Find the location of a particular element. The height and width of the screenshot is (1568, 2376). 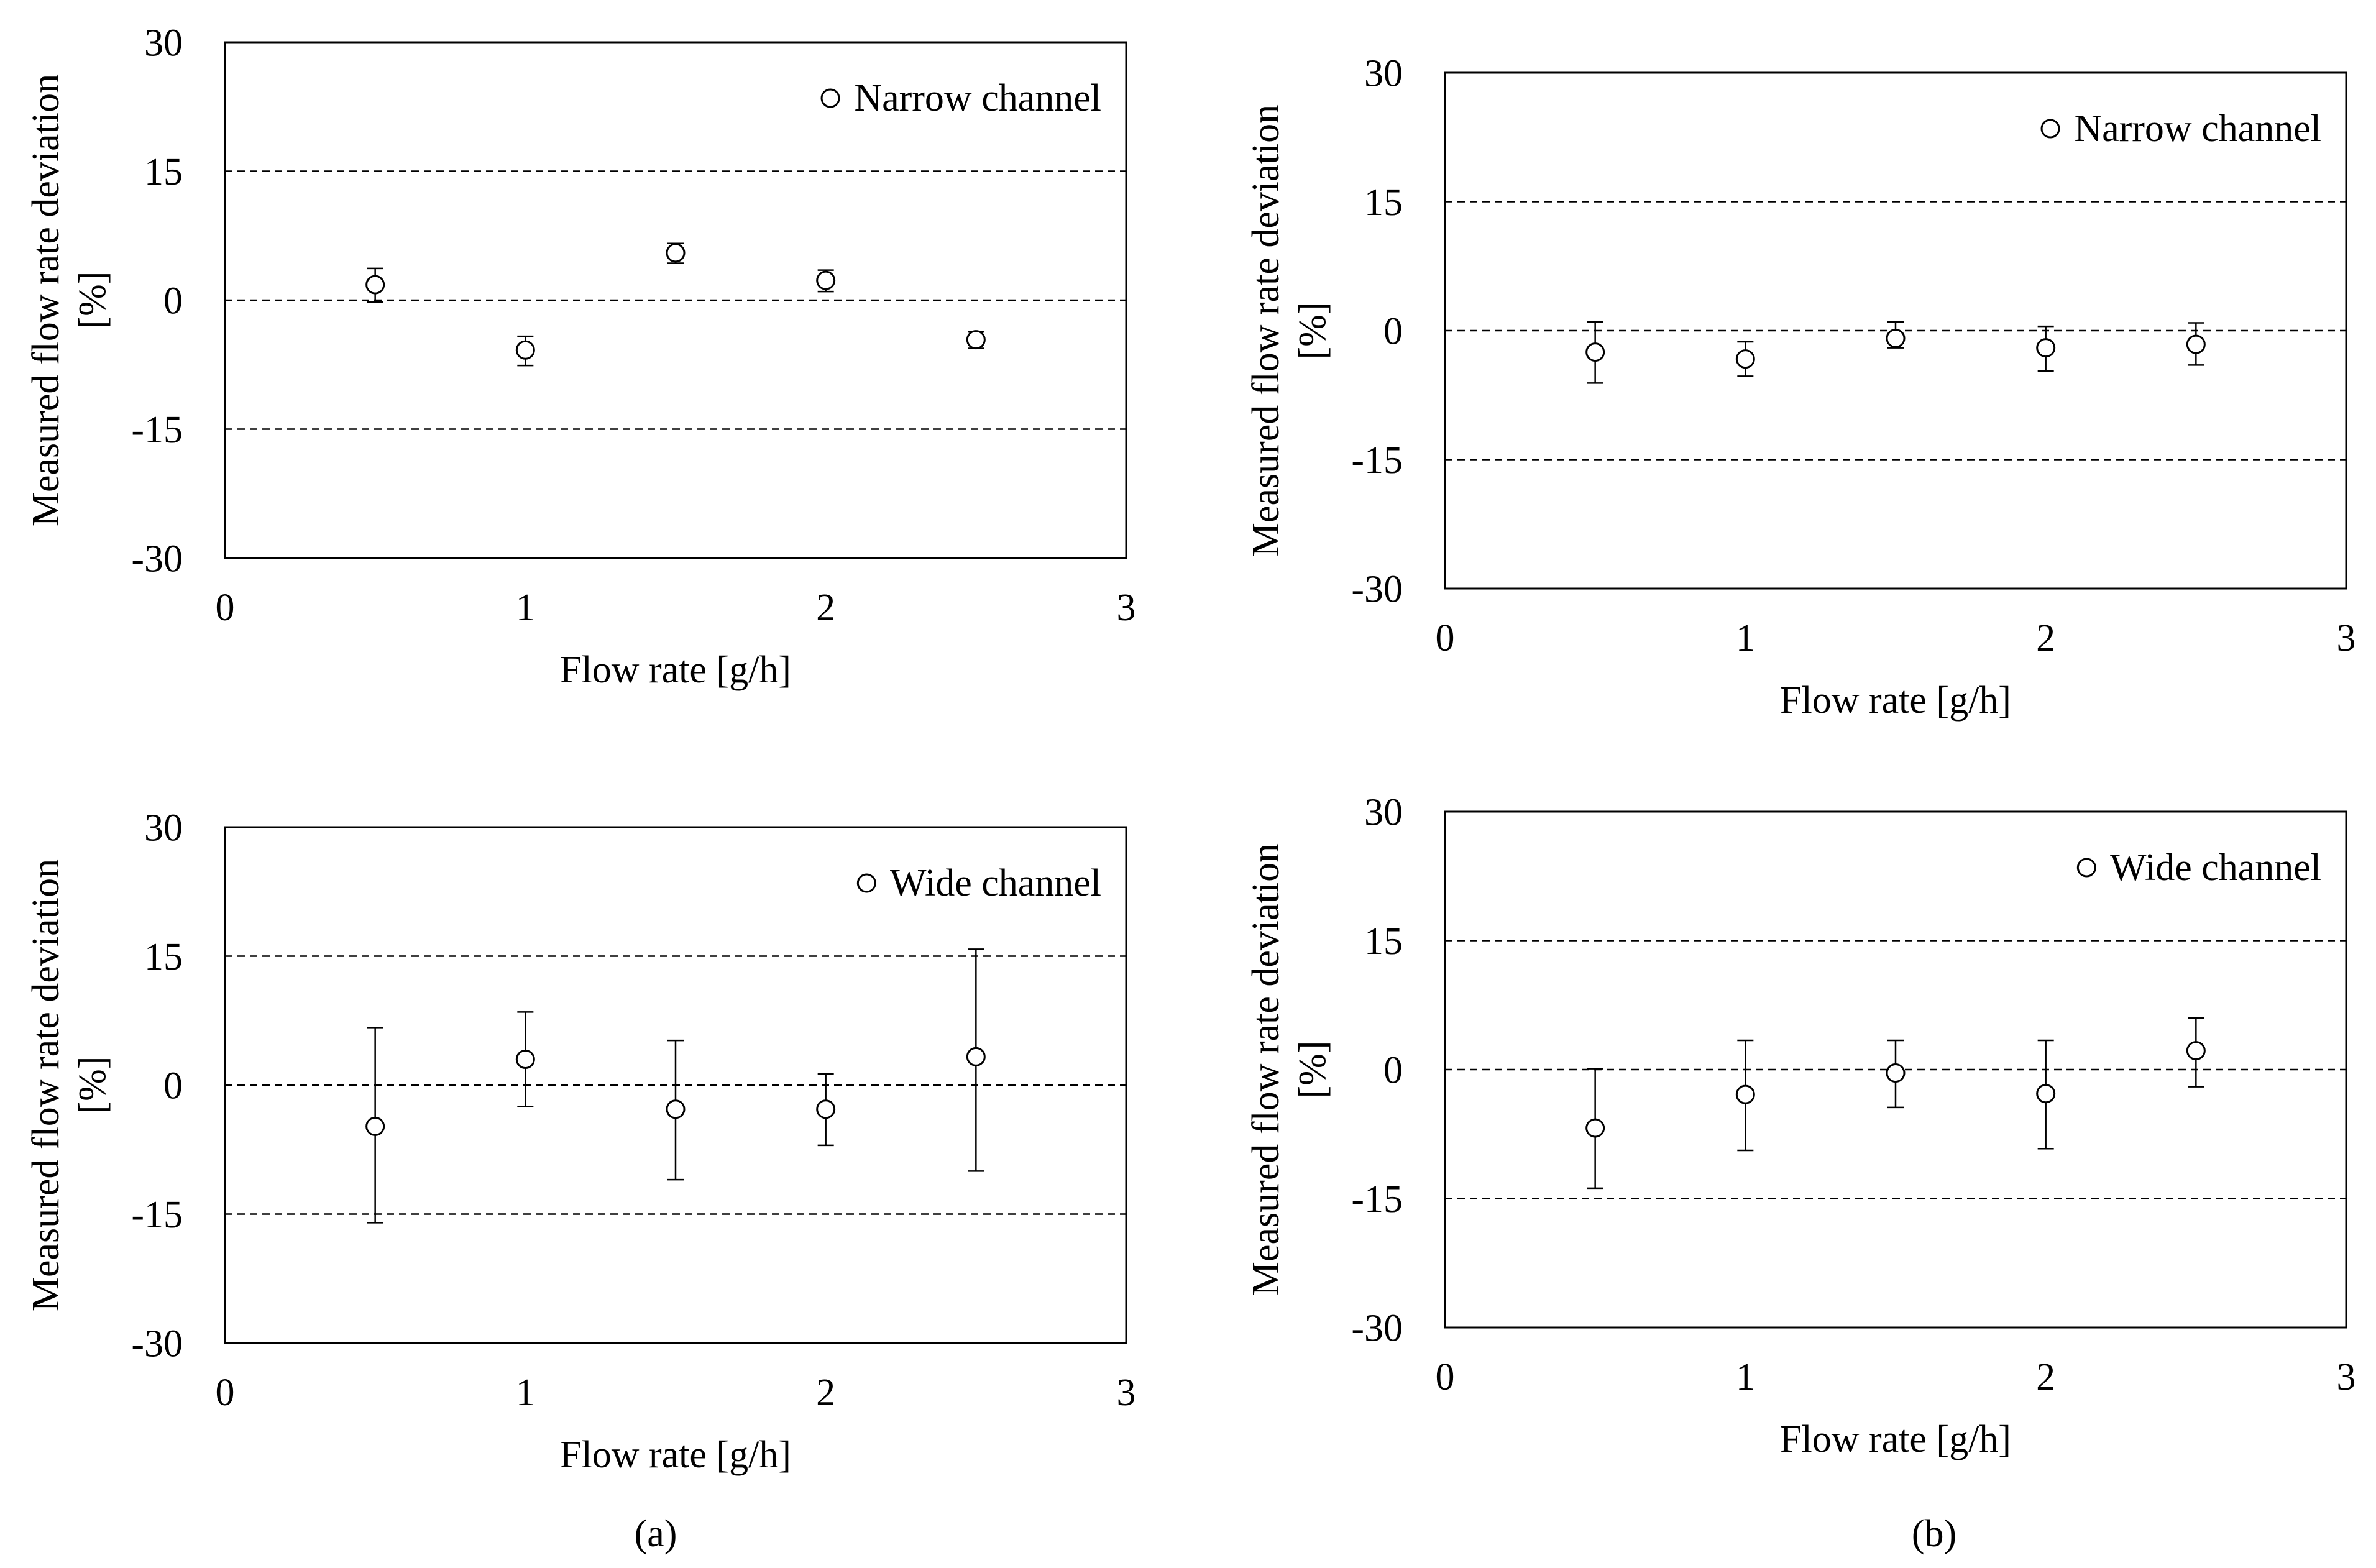

caption-b: (b) is located at coordinates (1934, 1534).